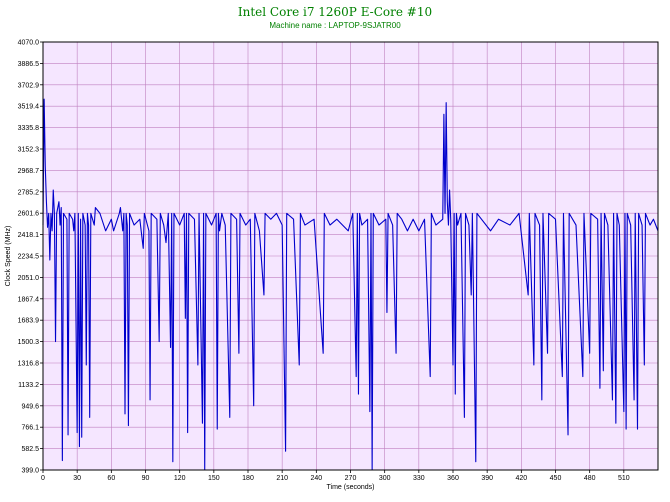  What do you see at coordinates (8, 256) in the screenshot?
I see `y-axis-label: Clock Speed (MHz)` at bounding box center [8, 256].